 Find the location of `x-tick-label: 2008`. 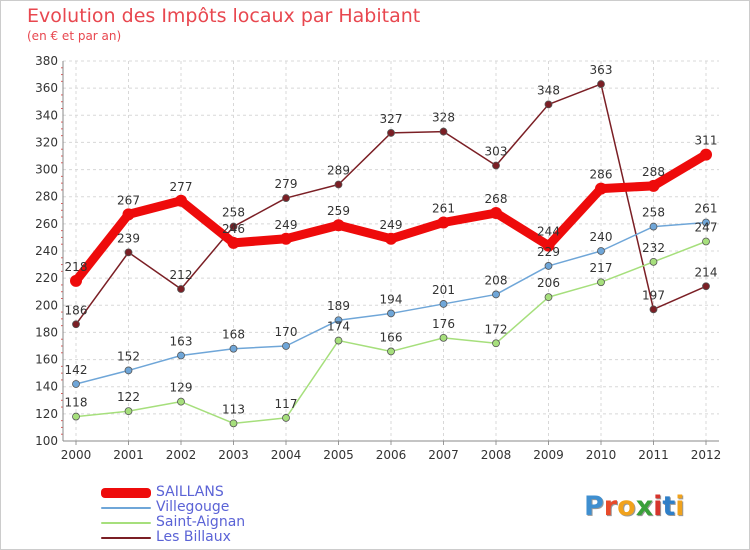

x-tick-label: 2008 is located at coordinates (496, 455).